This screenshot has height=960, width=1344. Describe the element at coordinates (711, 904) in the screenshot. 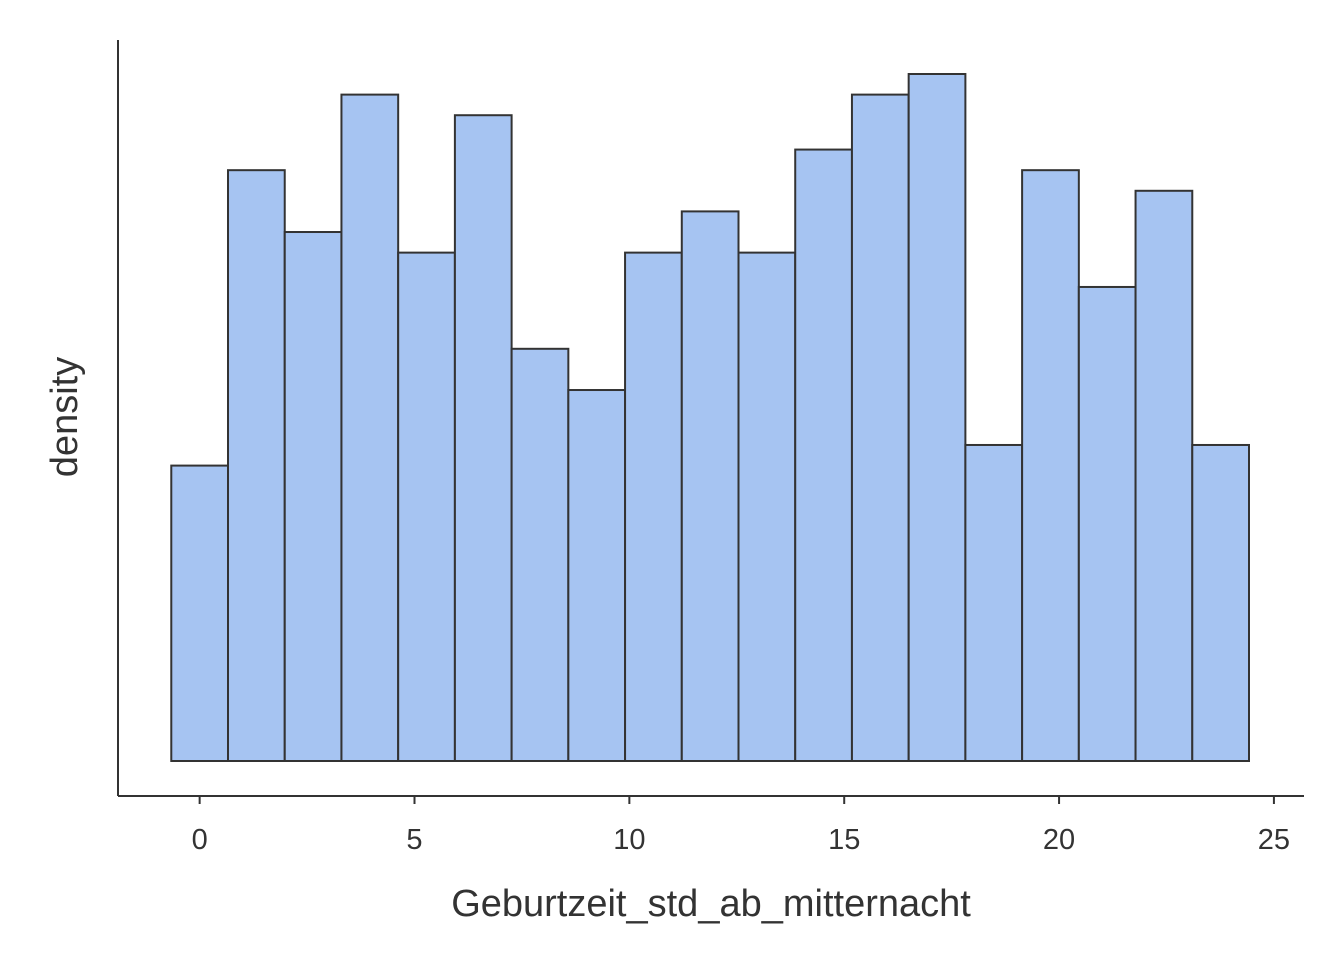

I see `x-axis-title: Geburtzeit_std_ab_mitternacht` at that location.